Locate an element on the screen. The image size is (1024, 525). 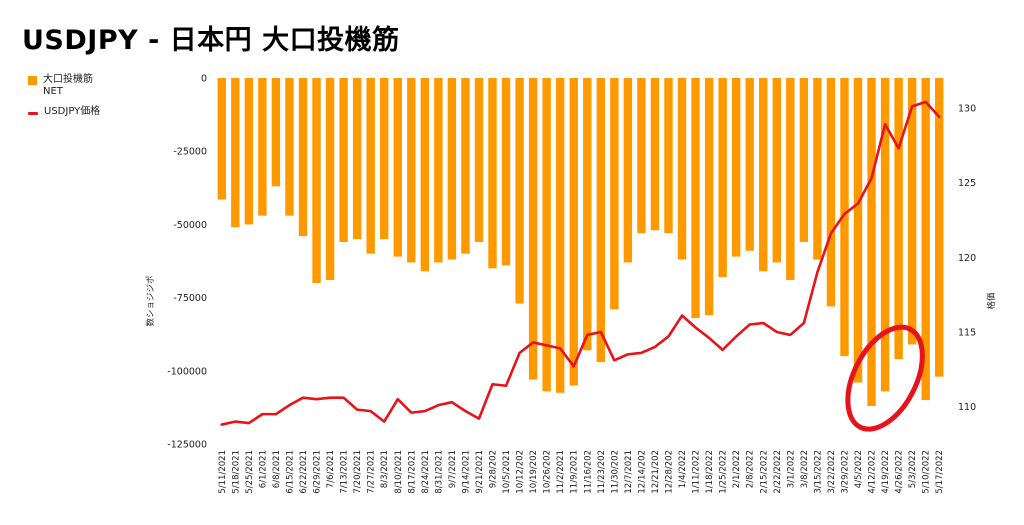
bar-12/28/2021 is located at coordinates (668, 156).